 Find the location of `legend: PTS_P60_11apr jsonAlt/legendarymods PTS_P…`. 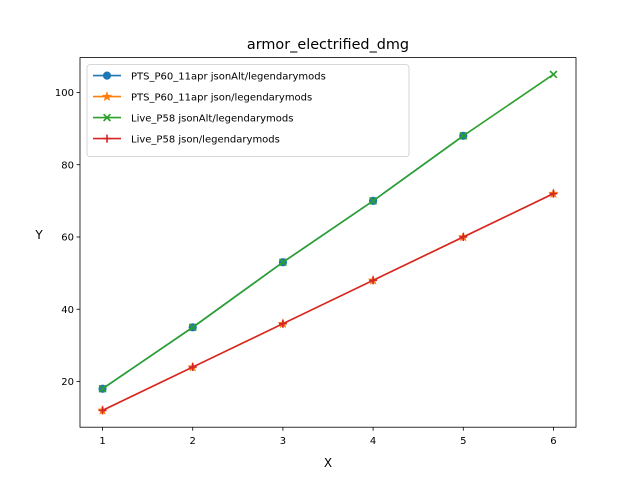

legend: PTS_P60_11apr jsonAlt/legendarymods PTS_P… is located at coordinates (248, 110).